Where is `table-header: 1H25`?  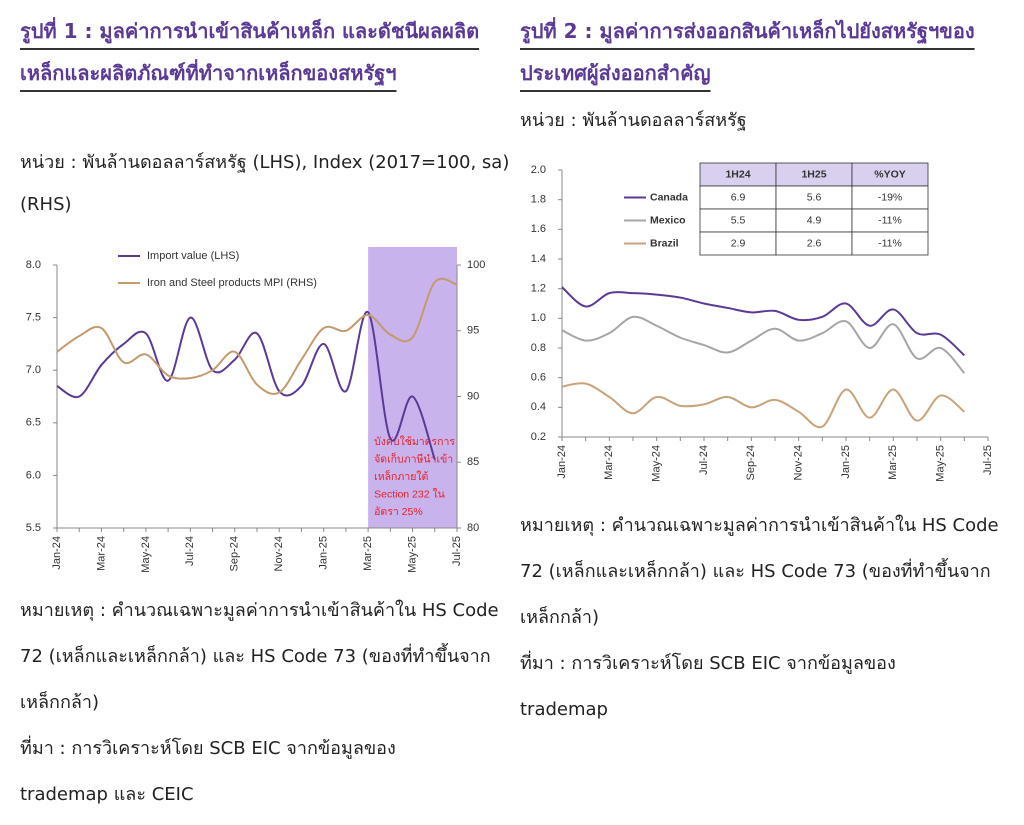 table-header: 1H25 is located at coordinates (813, 174).